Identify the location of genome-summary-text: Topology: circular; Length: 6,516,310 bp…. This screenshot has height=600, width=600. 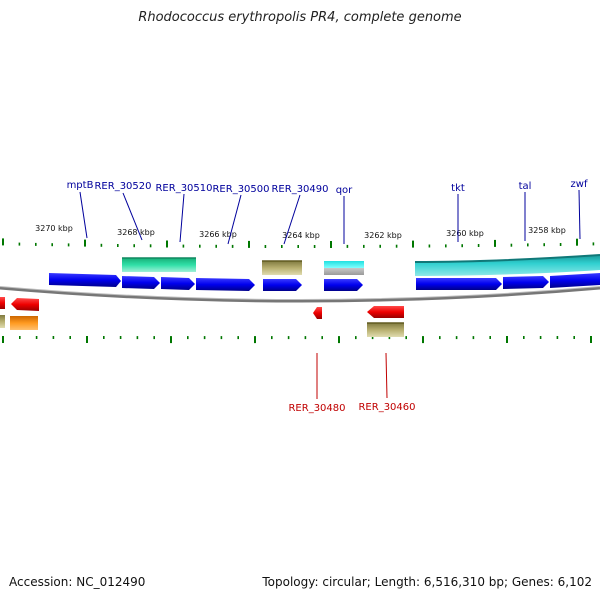
(427, 582).